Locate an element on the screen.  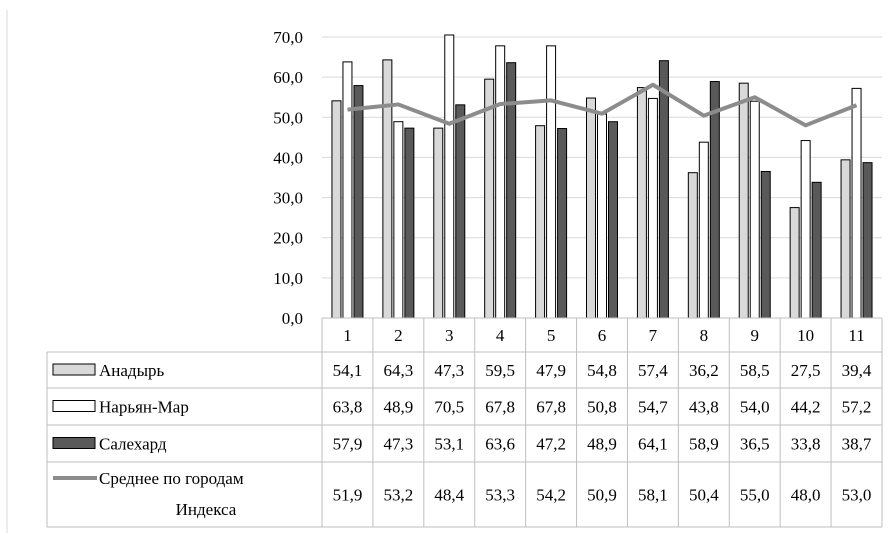
data-label: 47,9 is located at coordinates (551, 370).